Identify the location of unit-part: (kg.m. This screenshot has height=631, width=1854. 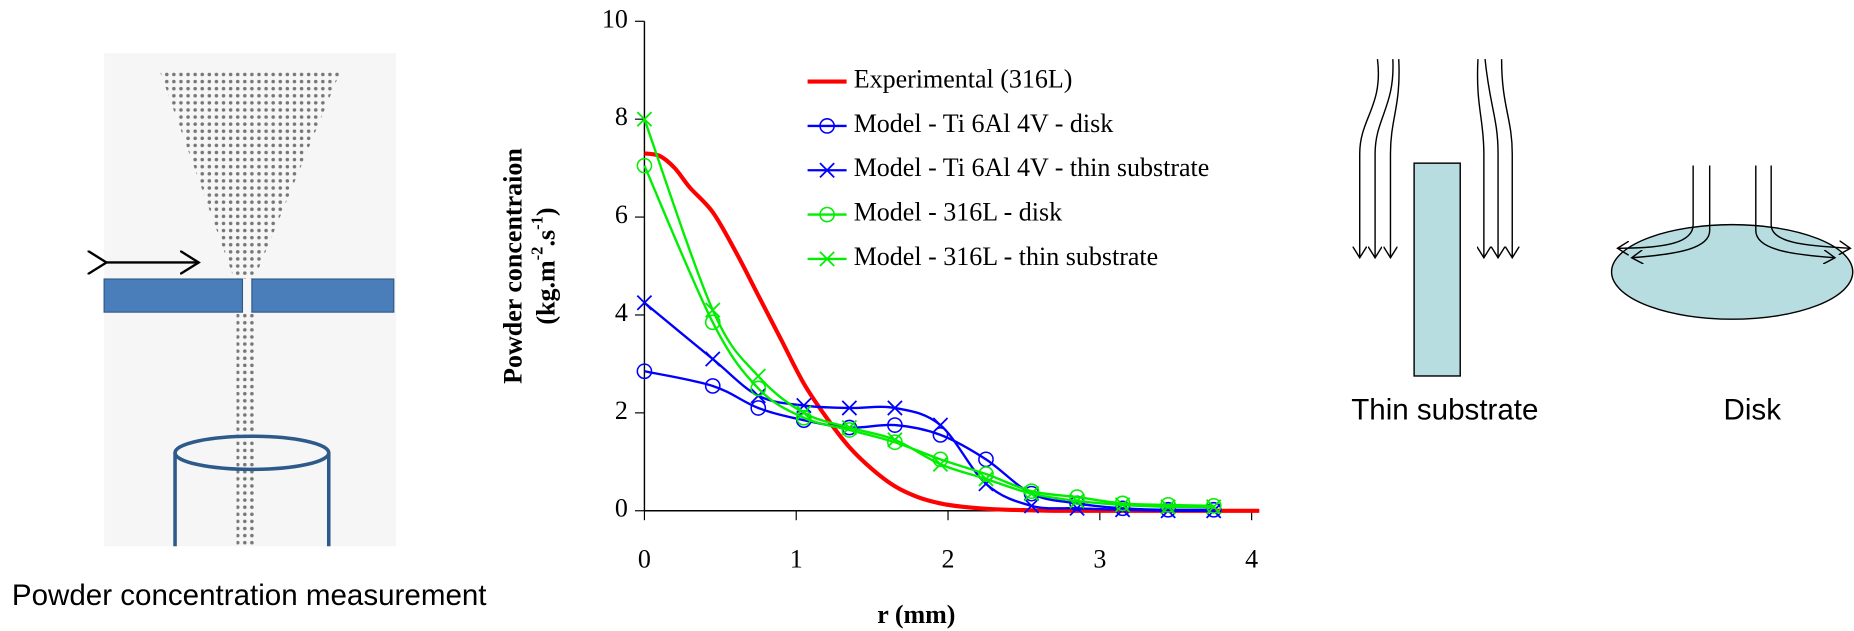
(546, 292).